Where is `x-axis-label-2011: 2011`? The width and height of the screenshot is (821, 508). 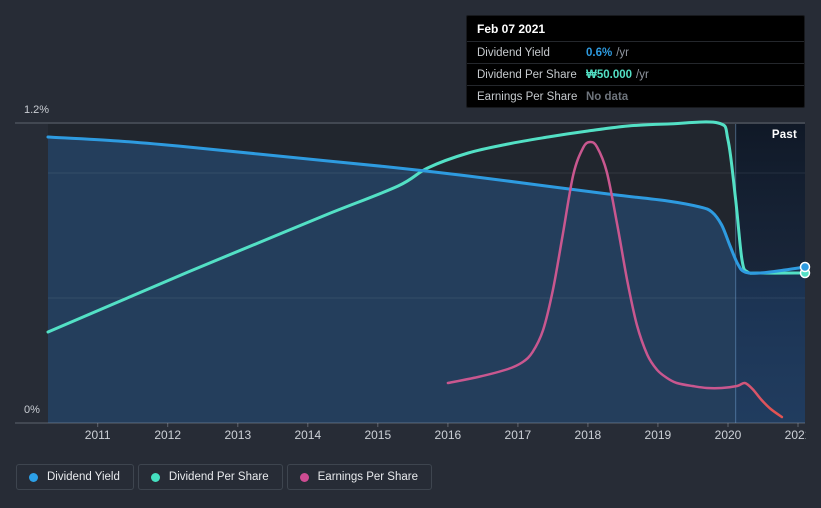 x-axis-label-2011: 2011 is located at coordinates (97, 435).